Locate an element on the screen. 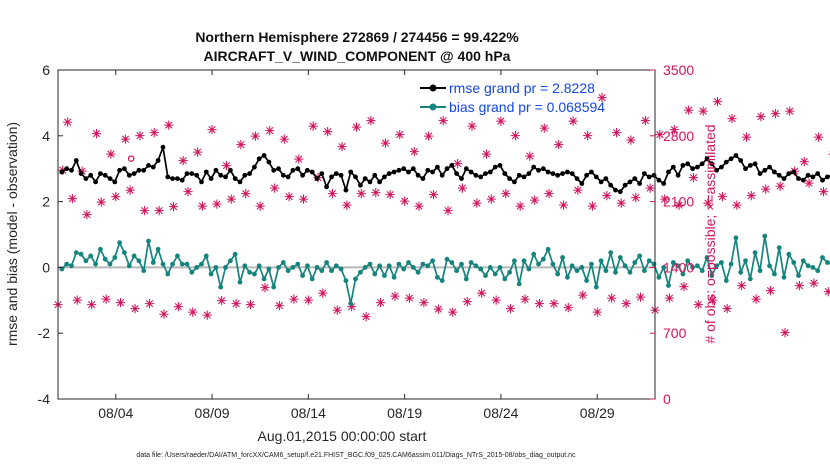 This screenshot has height=470, width=830. legend-rmse-label: rmse grand pr = 2.8228 is located at coordinates (522, 88).